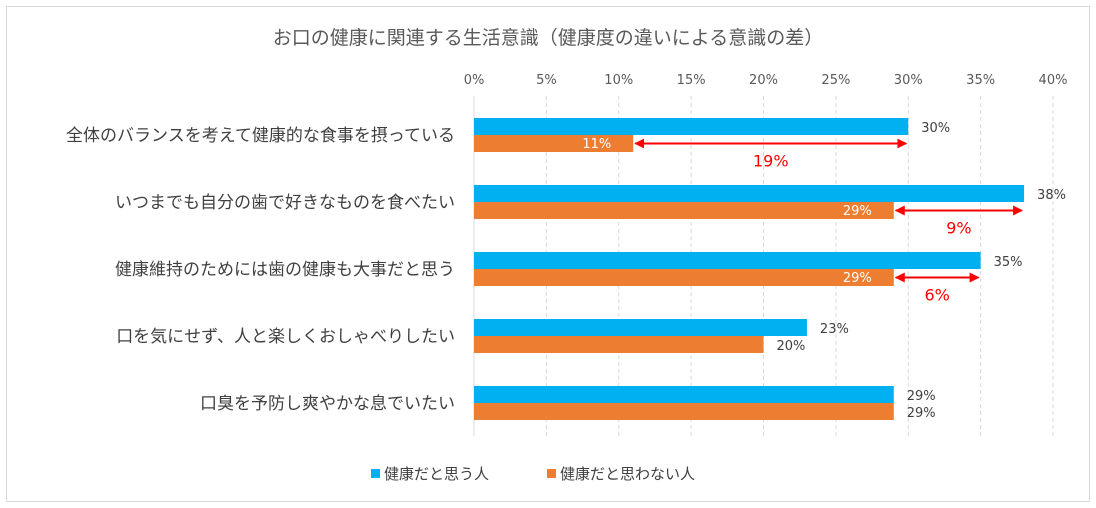 The height and width of the screenshot is (508, 1096). What do you see at coordinates (908, 80) in the screenshot?
I see `x-tick-label: 30%` at bounding box center [908, 80].